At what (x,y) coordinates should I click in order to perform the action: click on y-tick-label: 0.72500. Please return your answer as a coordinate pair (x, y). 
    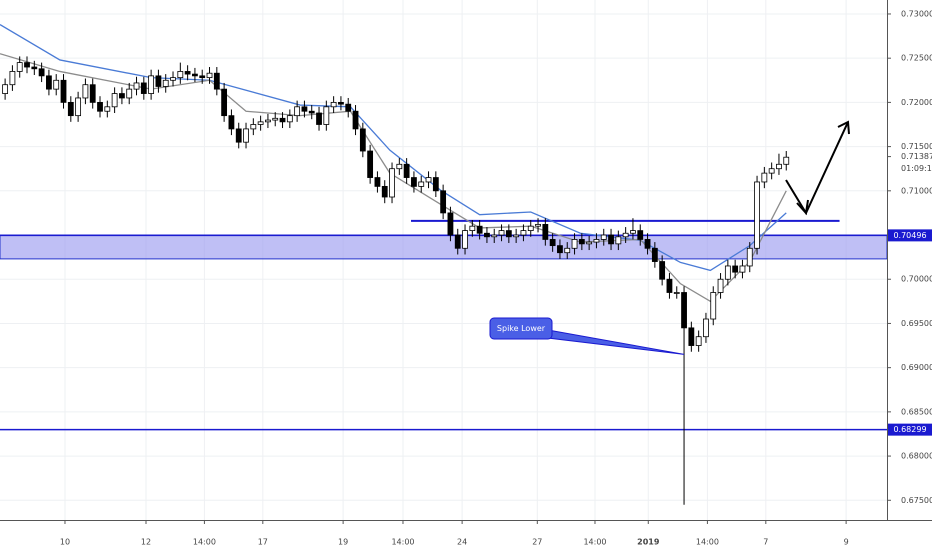
    Looking at the image, I should click on (916, 58).